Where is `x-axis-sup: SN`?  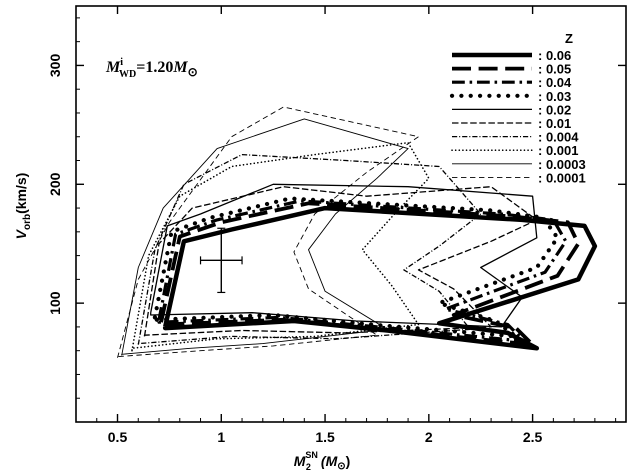
x-axis-sup: SN is located at coordinates (311, 455).